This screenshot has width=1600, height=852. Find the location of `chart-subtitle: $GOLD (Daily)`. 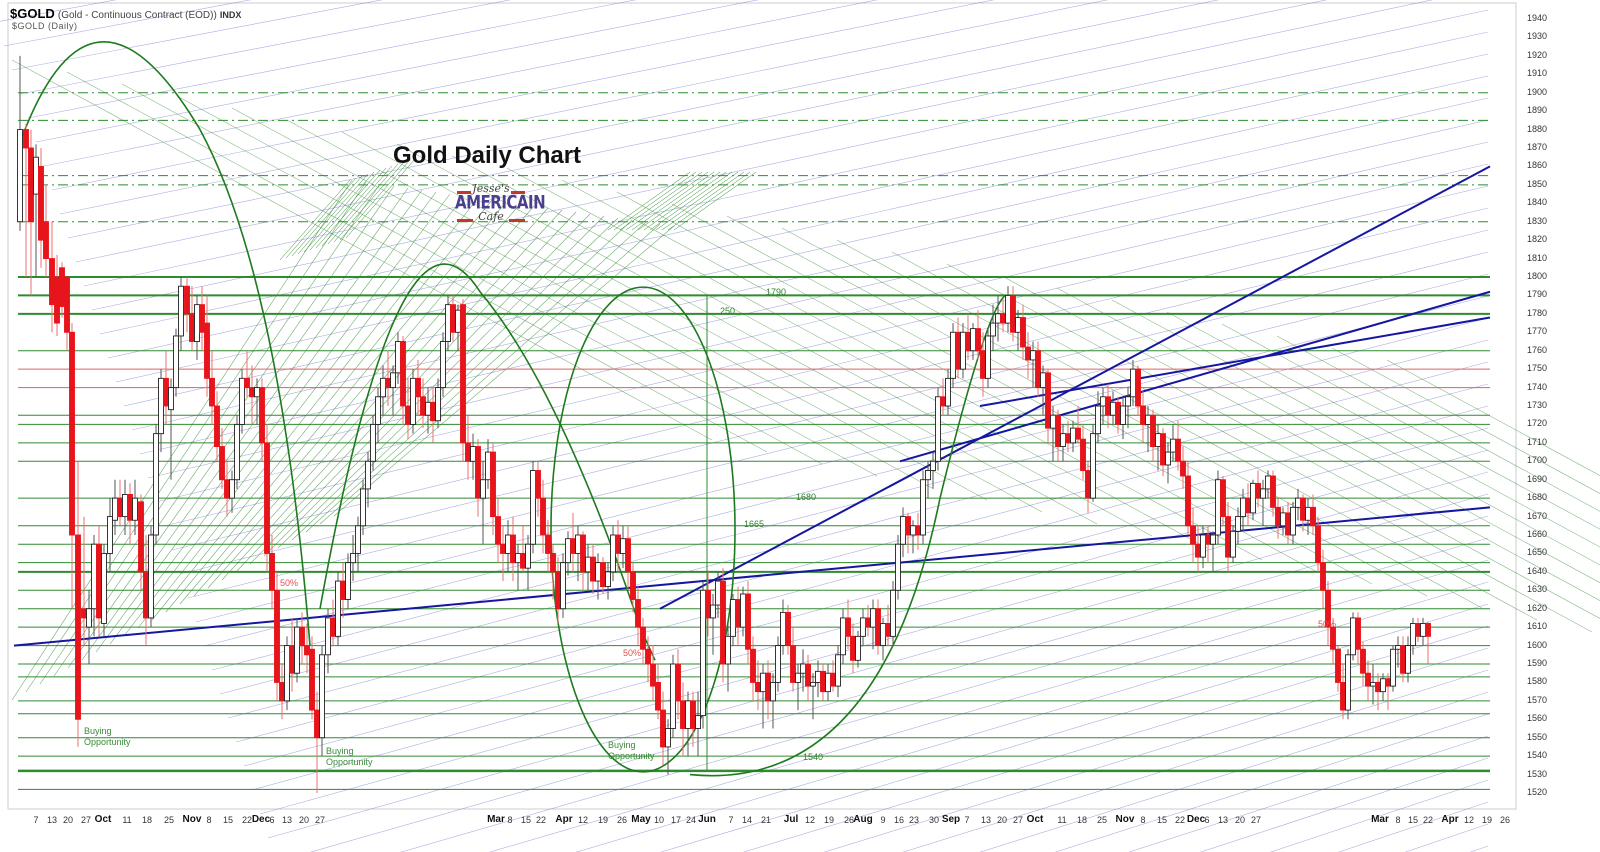

chart-subtitle: $GOLD (Daily) is located at coordinates (45, 26).